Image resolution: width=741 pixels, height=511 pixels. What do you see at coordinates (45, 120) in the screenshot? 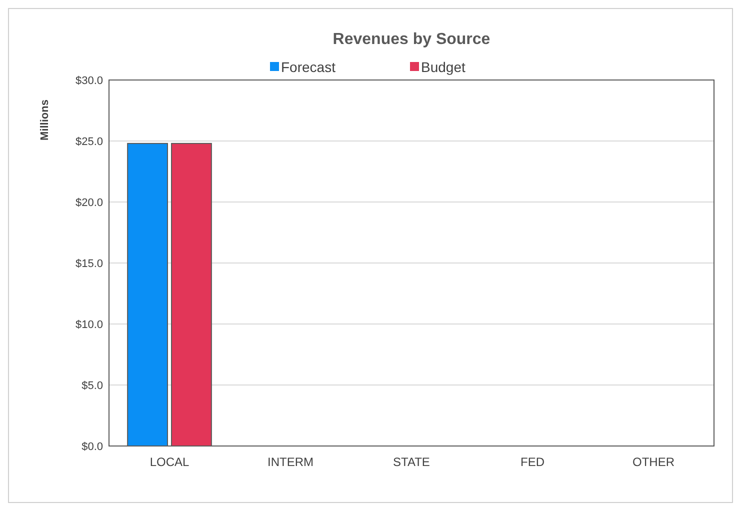
I see `y-axis-title: Millions` at bounding box center [45, 120].